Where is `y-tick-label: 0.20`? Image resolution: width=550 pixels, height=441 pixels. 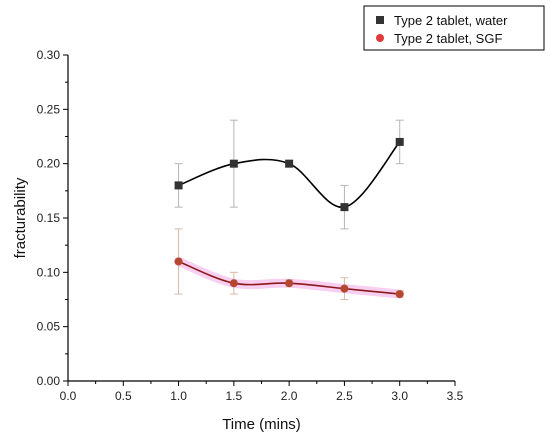
y-tick-label: 0.20 is located at coordinates (49, 164).